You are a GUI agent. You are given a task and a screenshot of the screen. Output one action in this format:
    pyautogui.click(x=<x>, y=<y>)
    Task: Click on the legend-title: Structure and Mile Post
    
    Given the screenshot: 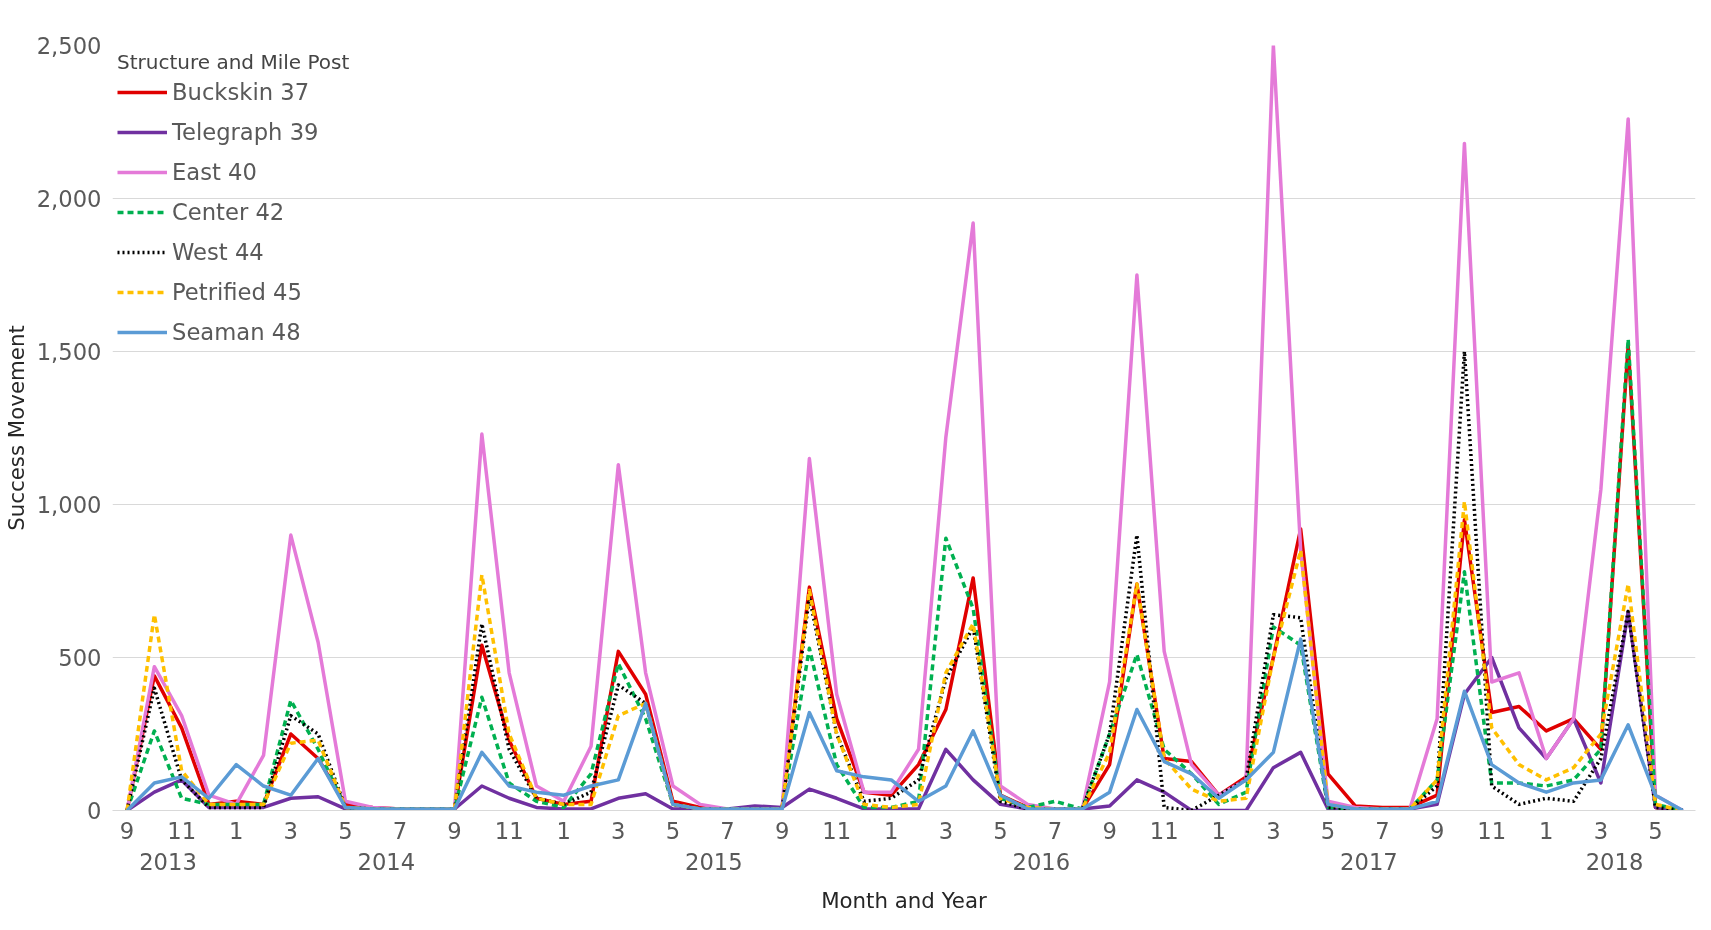 What is the action you would take?
    pyautogui.click(x=233, y=62)
    